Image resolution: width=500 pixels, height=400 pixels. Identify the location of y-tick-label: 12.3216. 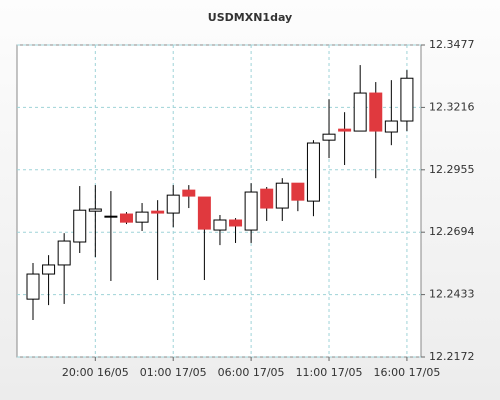
(452, 106).